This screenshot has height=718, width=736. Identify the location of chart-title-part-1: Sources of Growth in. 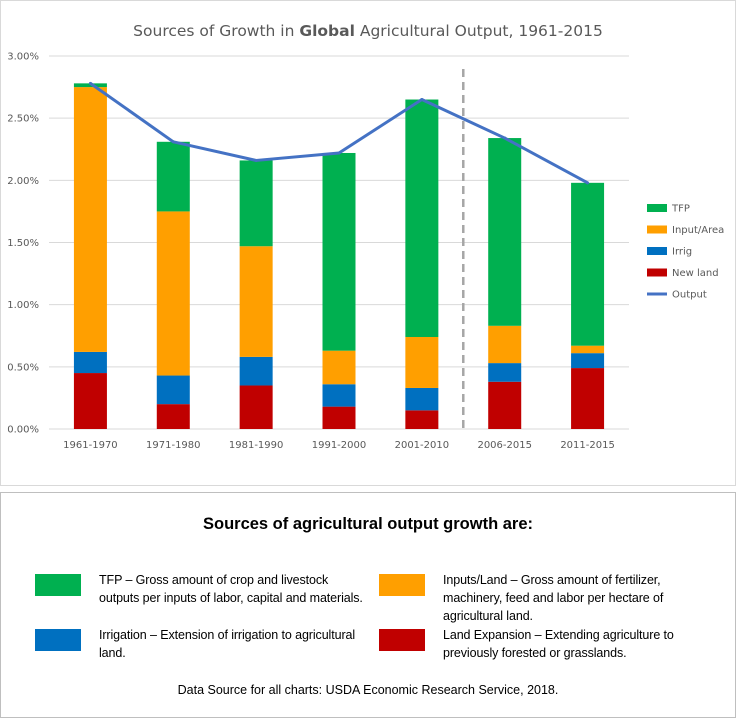
(216, 31).